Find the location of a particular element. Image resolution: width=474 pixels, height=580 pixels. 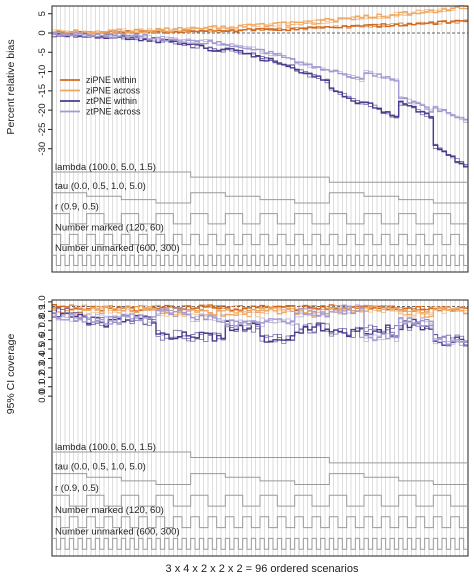

y-tick-label: 0.1 is located at coordinates (42, 386).